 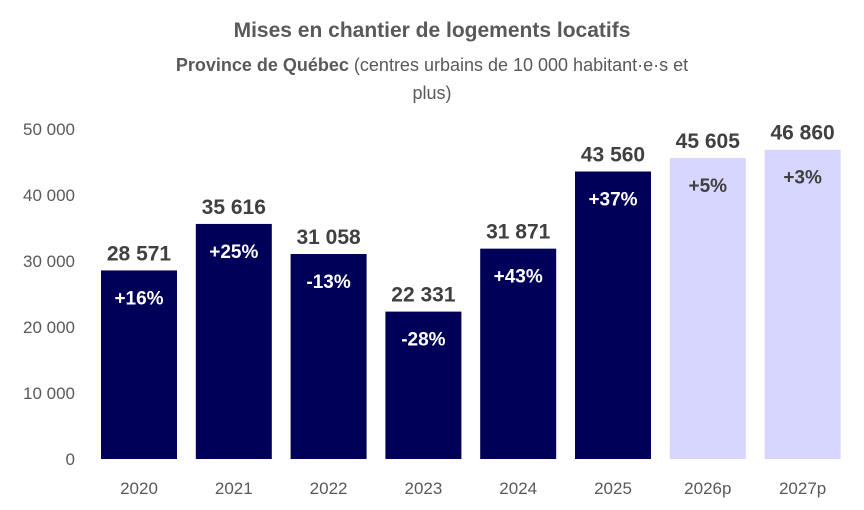 I want to click on bar-2026p, so click(x=707, y=308).